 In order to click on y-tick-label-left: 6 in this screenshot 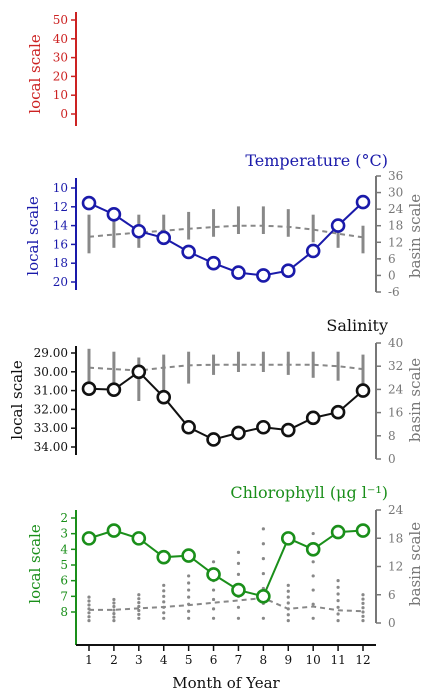, I will do `click(64, 581)`.